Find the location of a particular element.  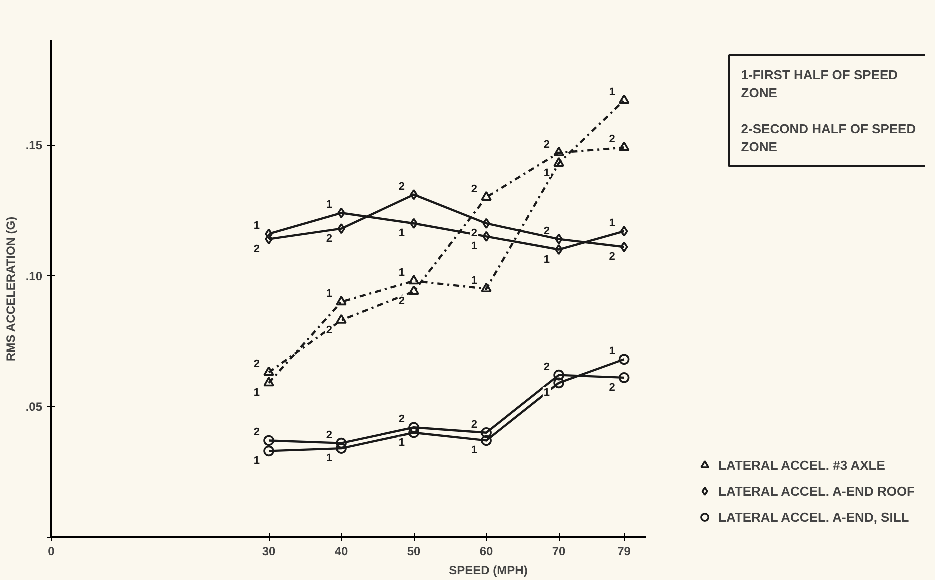

x-tick-label: 70 is located at coordinates (559, 551).